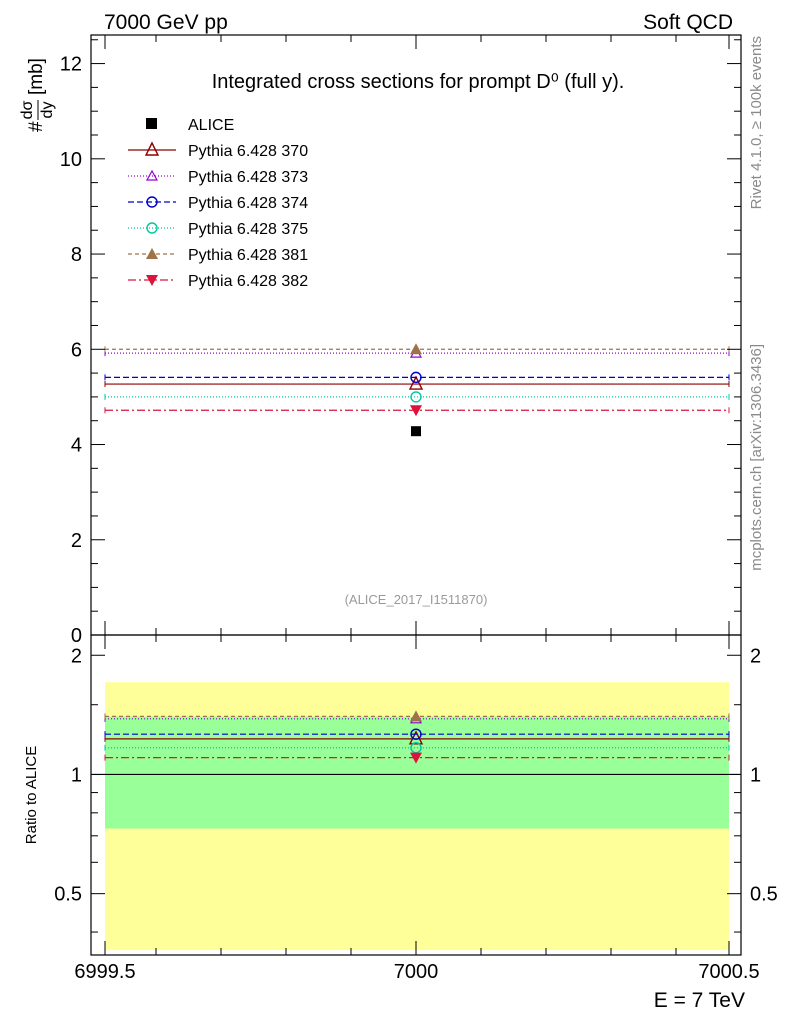  What do you see at coordinates (76, 255) in the screenshot?
I see `main-ytick-label: 8` at bounding box center [76, 255].